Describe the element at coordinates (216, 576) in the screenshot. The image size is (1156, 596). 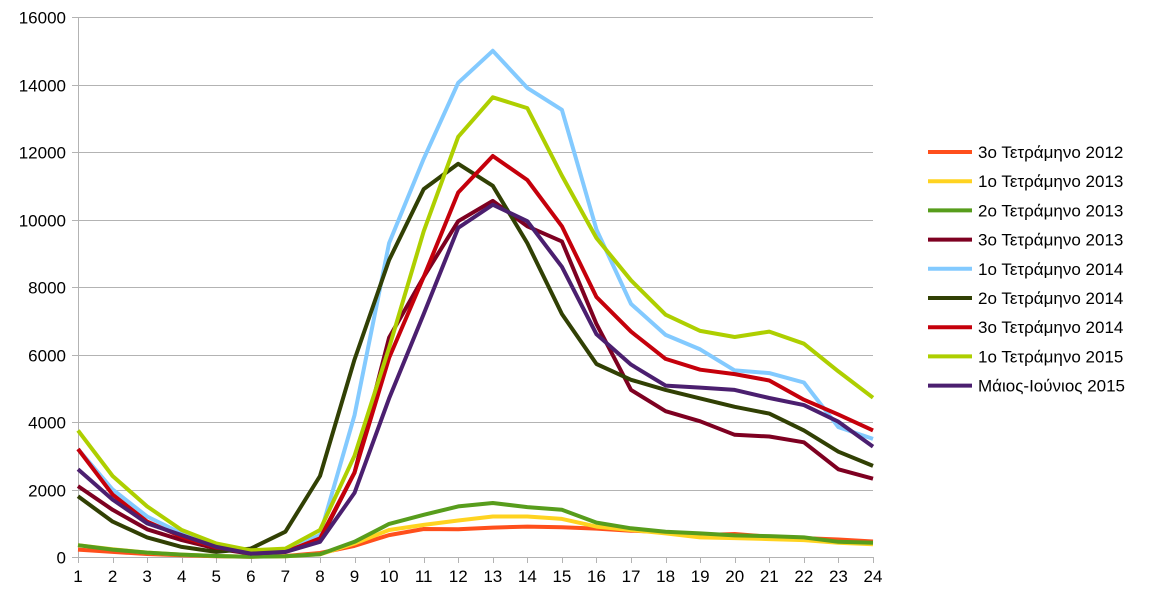
I see `x-tick-label: 5` at that location.